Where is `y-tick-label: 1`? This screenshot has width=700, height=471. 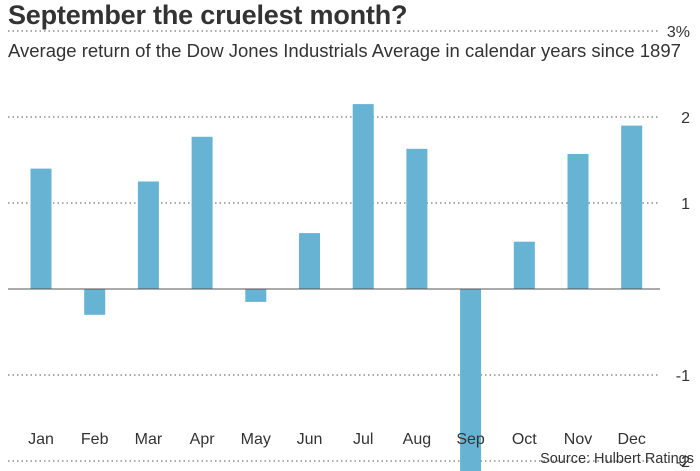 y-tick-label: 1 is located at coordinates (685, 204).